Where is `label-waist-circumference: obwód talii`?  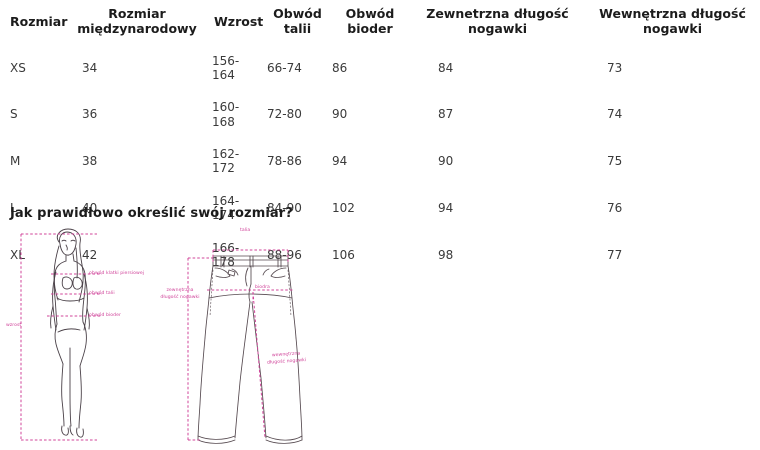 label-waist-circumference: obwód talii is located at coordinates (102, 293).